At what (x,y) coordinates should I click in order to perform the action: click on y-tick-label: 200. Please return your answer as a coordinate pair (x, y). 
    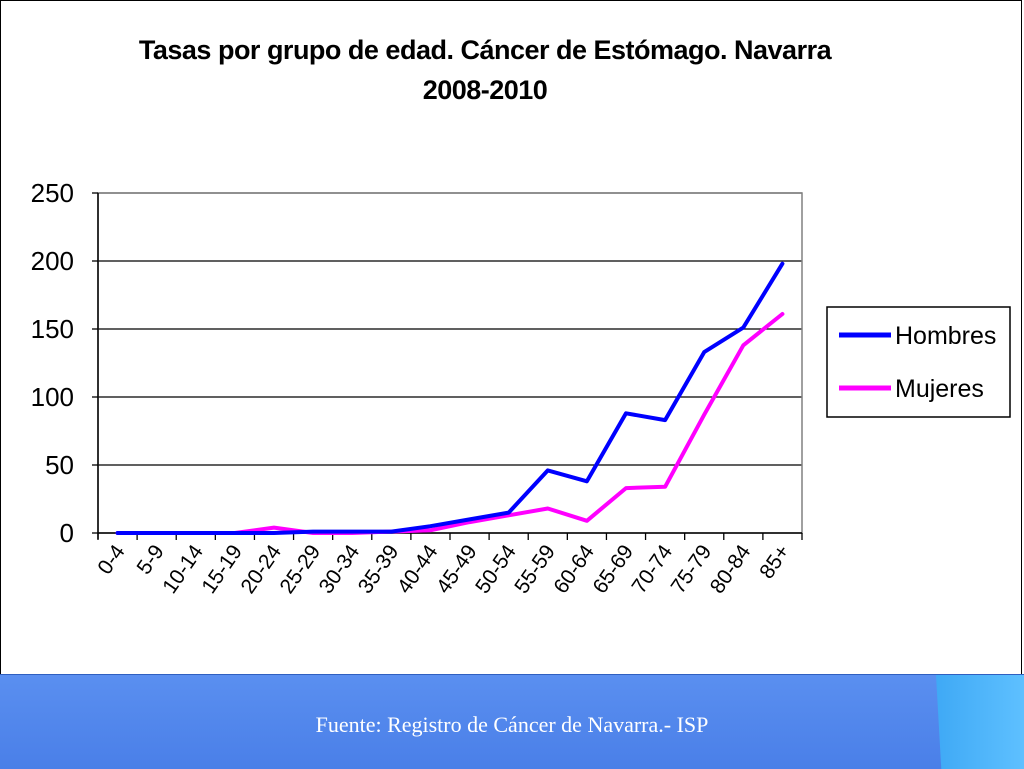
    Looking at the image, I should click on (52, 261).